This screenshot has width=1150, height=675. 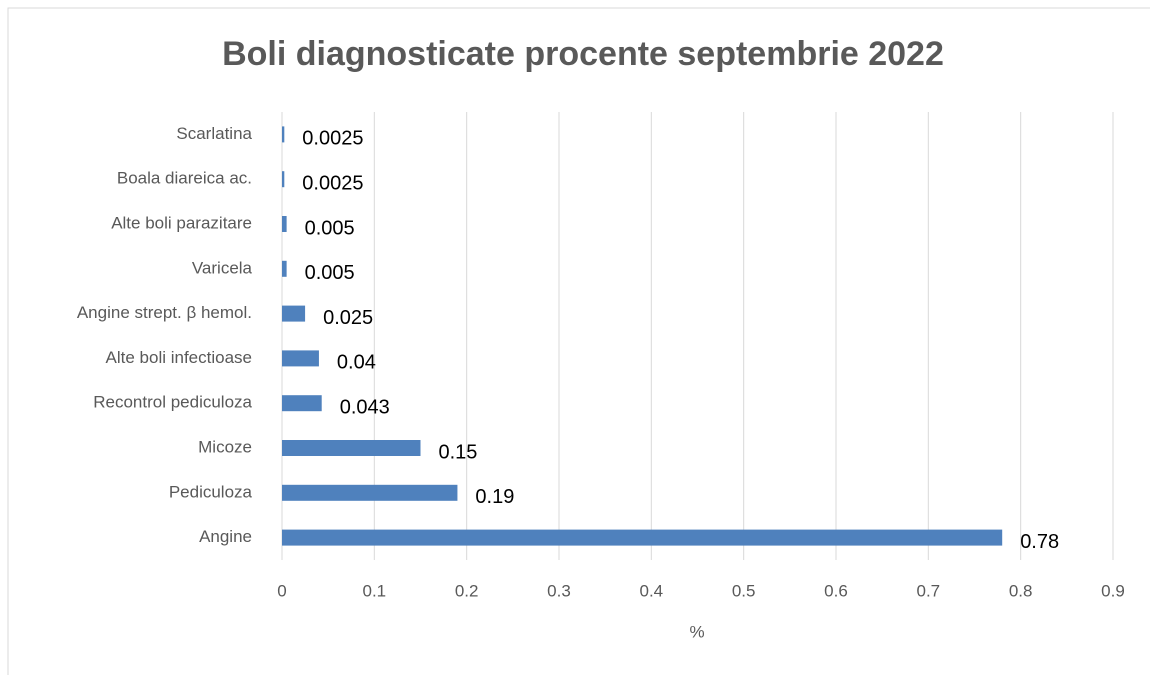 I want to click on x-tick-label: 0.3, so click(x=559, y=590).